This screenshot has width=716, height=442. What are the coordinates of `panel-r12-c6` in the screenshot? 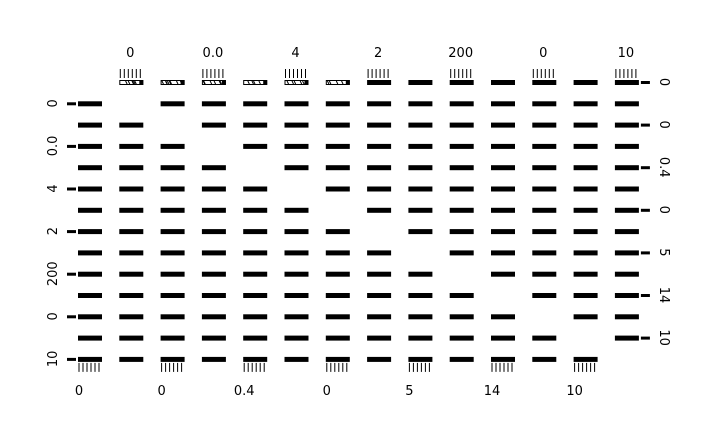 It's located at (337, 338).